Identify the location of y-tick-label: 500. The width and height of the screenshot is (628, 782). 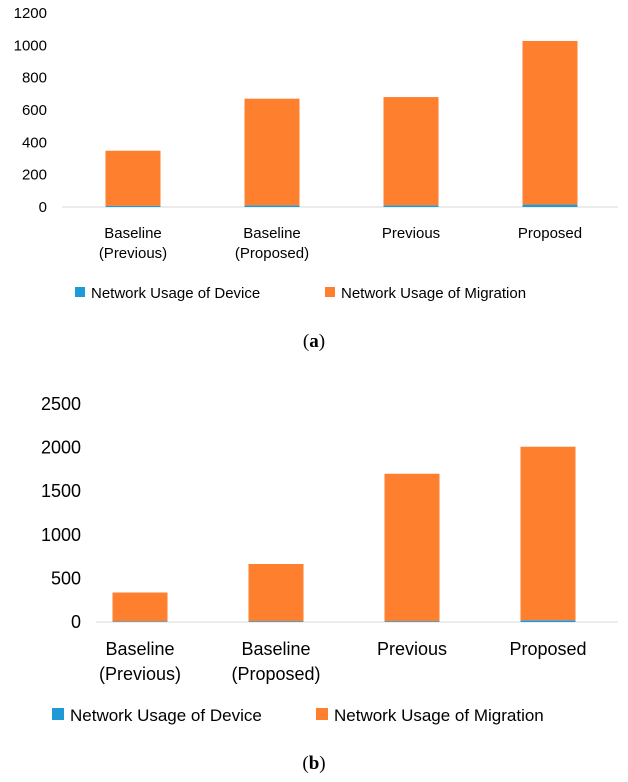
(66, 578).